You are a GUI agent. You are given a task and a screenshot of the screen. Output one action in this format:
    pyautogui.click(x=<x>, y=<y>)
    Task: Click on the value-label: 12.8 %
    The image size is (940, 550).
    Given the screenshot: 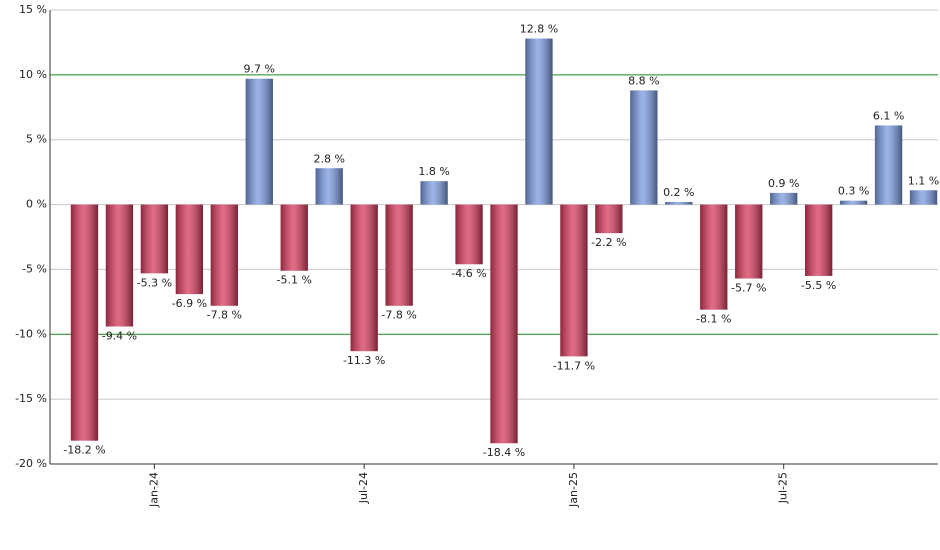 What is the action you would take?
    pyautogui.click(x=539, y=29)
    